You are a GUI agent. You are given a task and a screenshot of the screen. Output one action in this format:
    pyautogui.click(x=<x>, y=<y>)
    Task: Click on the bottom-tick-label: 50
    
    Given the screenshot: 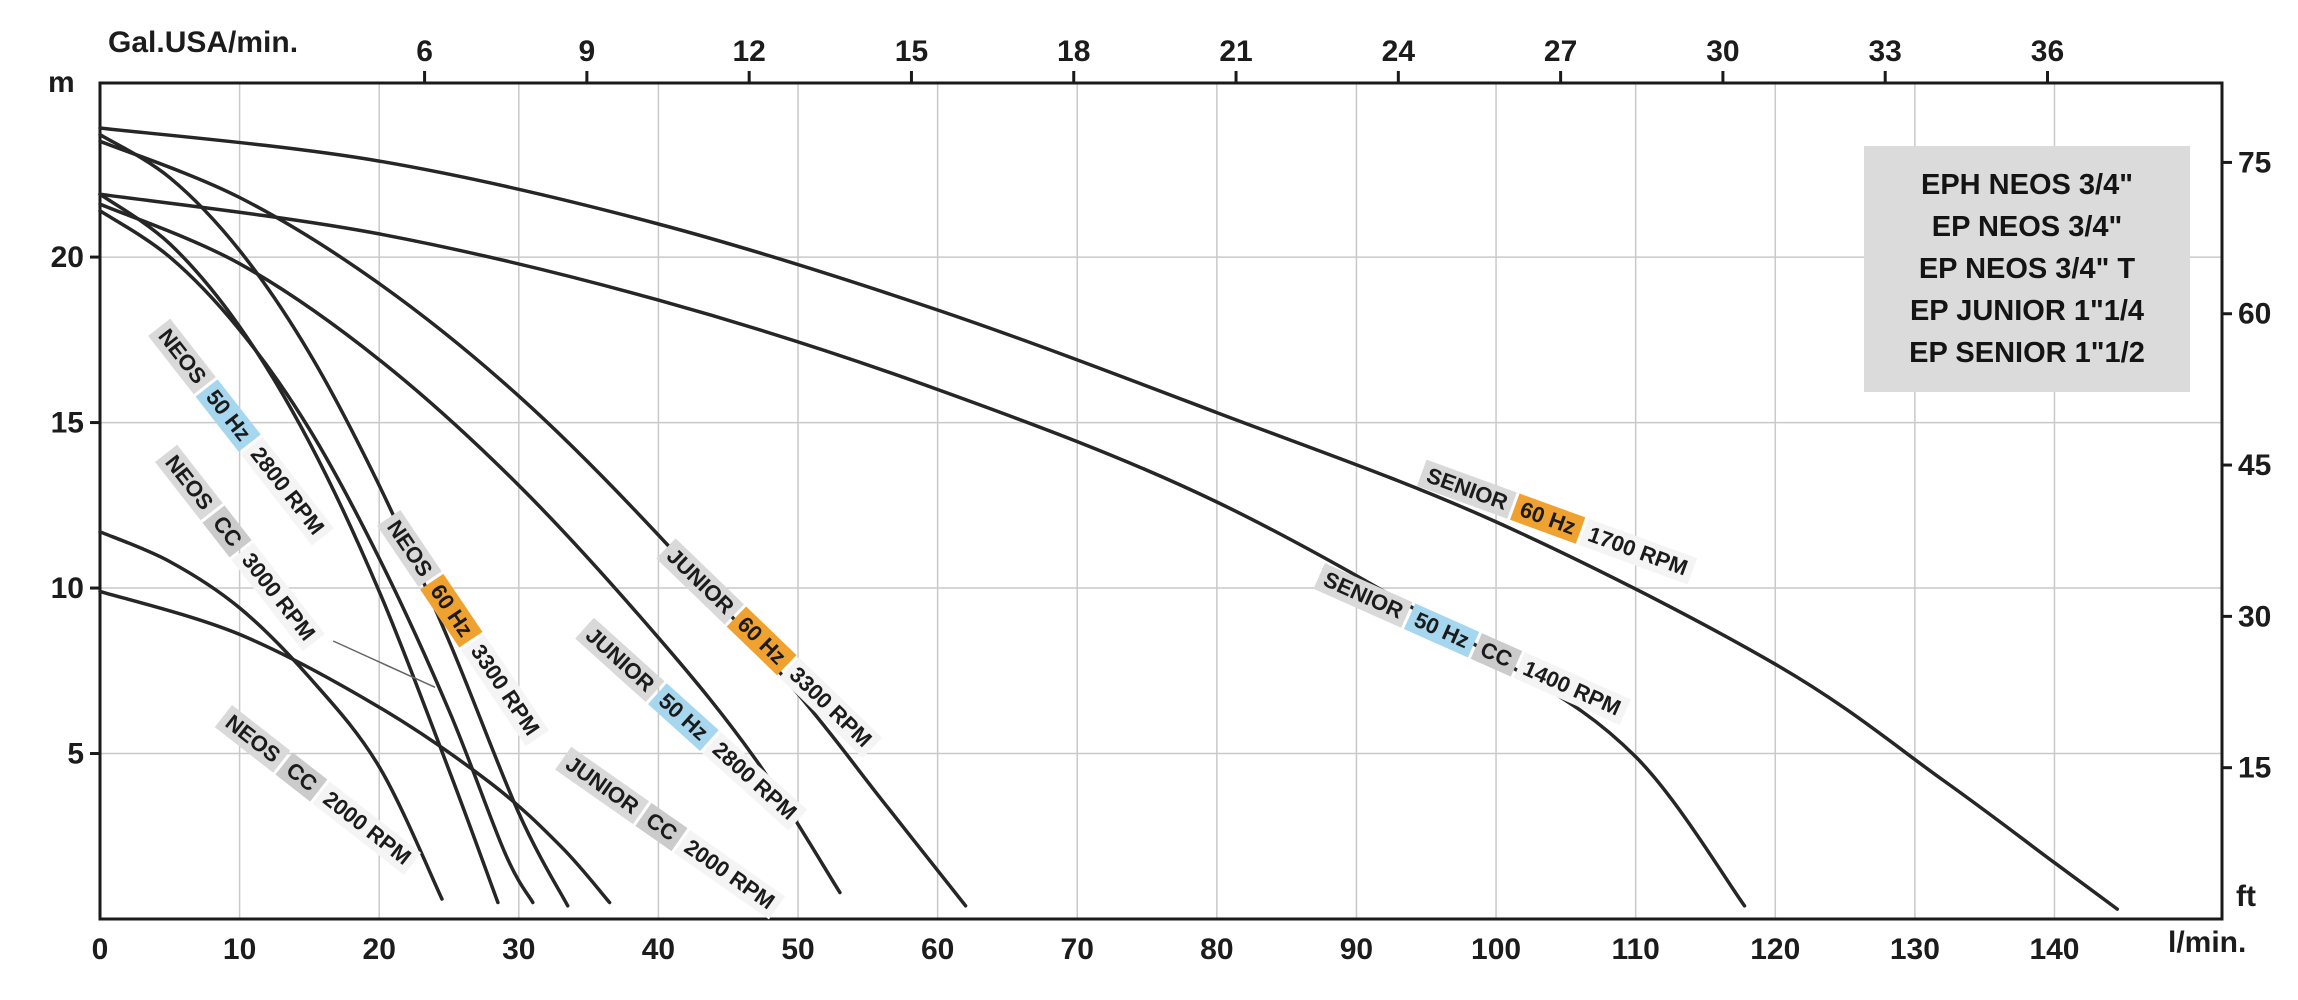 What is the action you would take?
    pyautogui.click(x=797, y=949)
    